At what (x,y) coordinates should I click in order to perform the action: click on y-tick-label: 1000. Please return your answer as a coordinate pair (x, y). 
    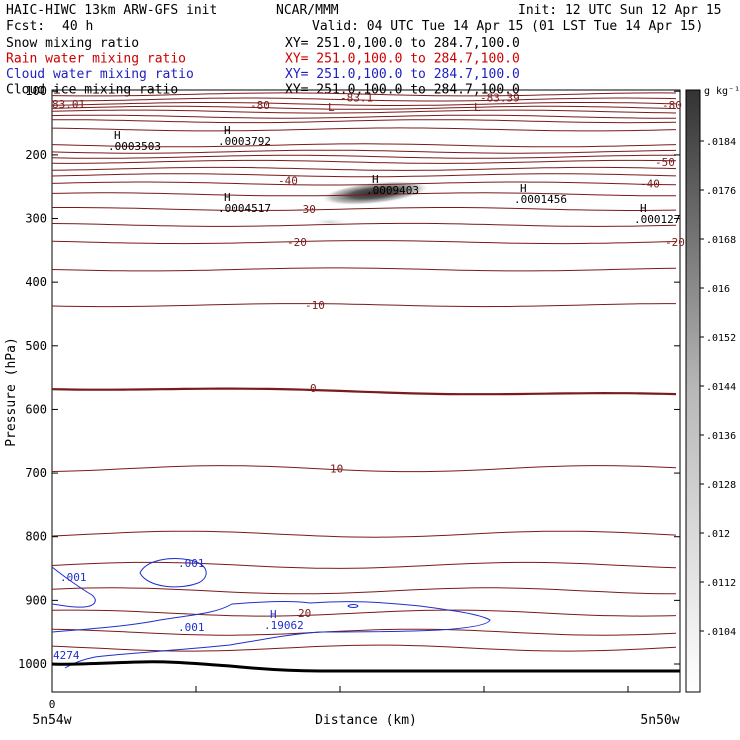
    Looking at the image, I should click on (32, 664).